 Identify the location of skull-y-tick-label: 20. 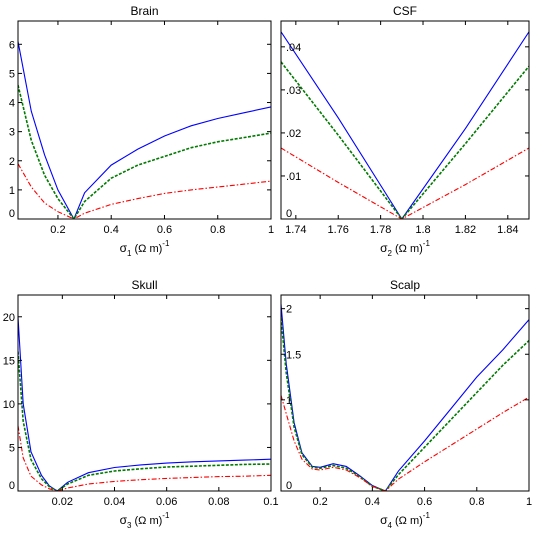
(9, 318).